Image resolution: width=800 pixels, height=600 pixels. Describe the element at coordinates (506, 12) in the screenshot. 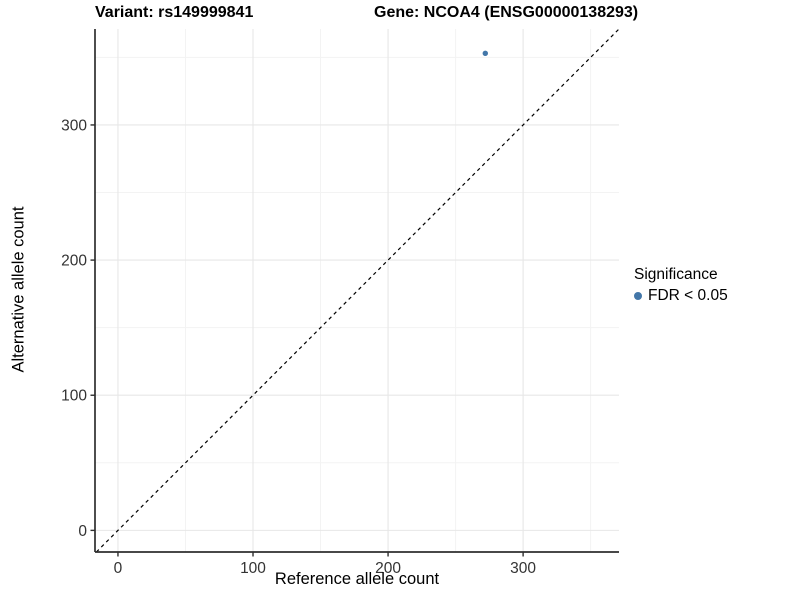

I see `gene-title: Gene: NCOA4 (ENSG00000138293)` at that location.